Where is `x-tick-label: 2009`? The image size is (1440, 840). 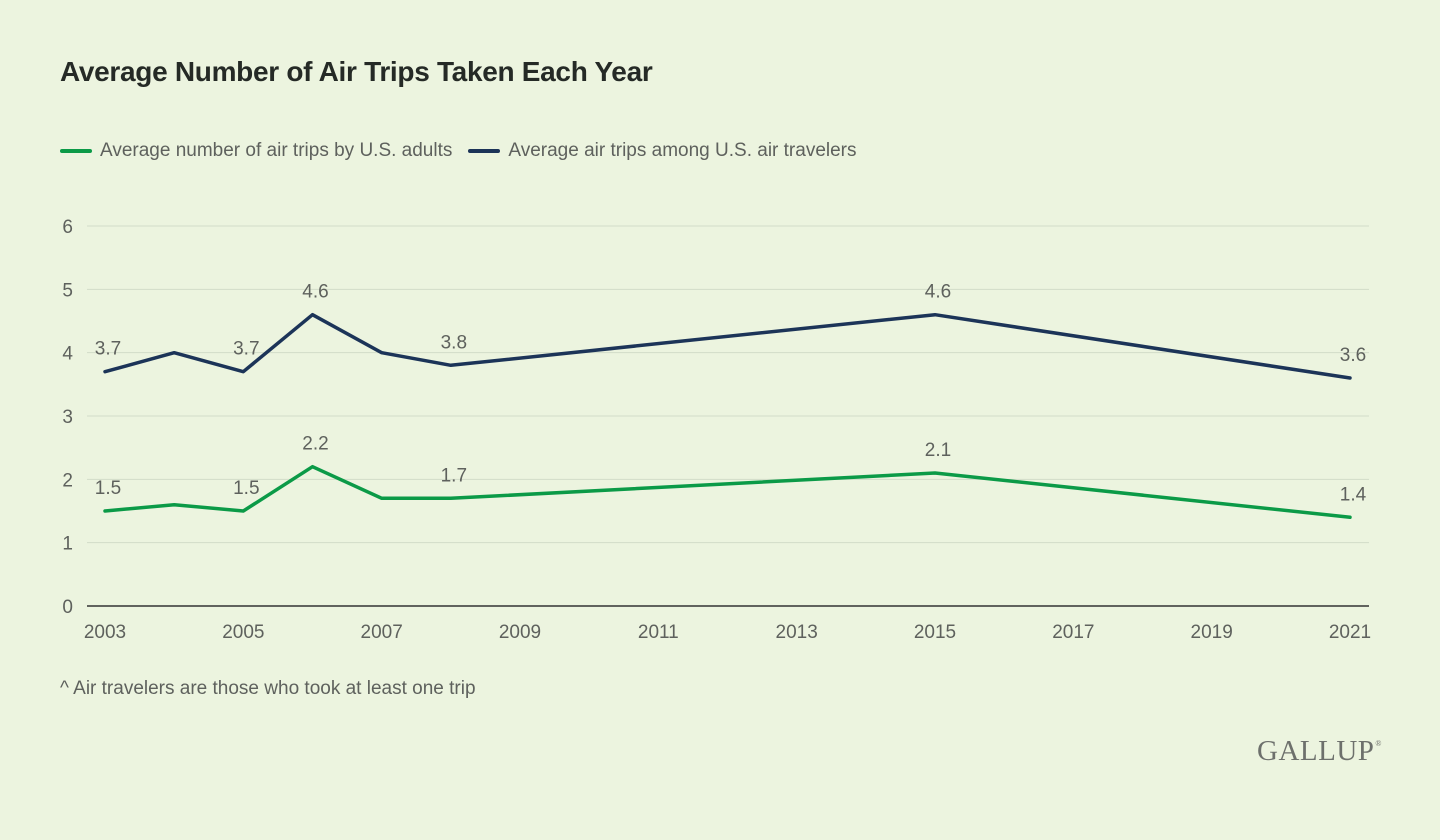 x-tick-label: 2009 is located at coordinates (520, 632).